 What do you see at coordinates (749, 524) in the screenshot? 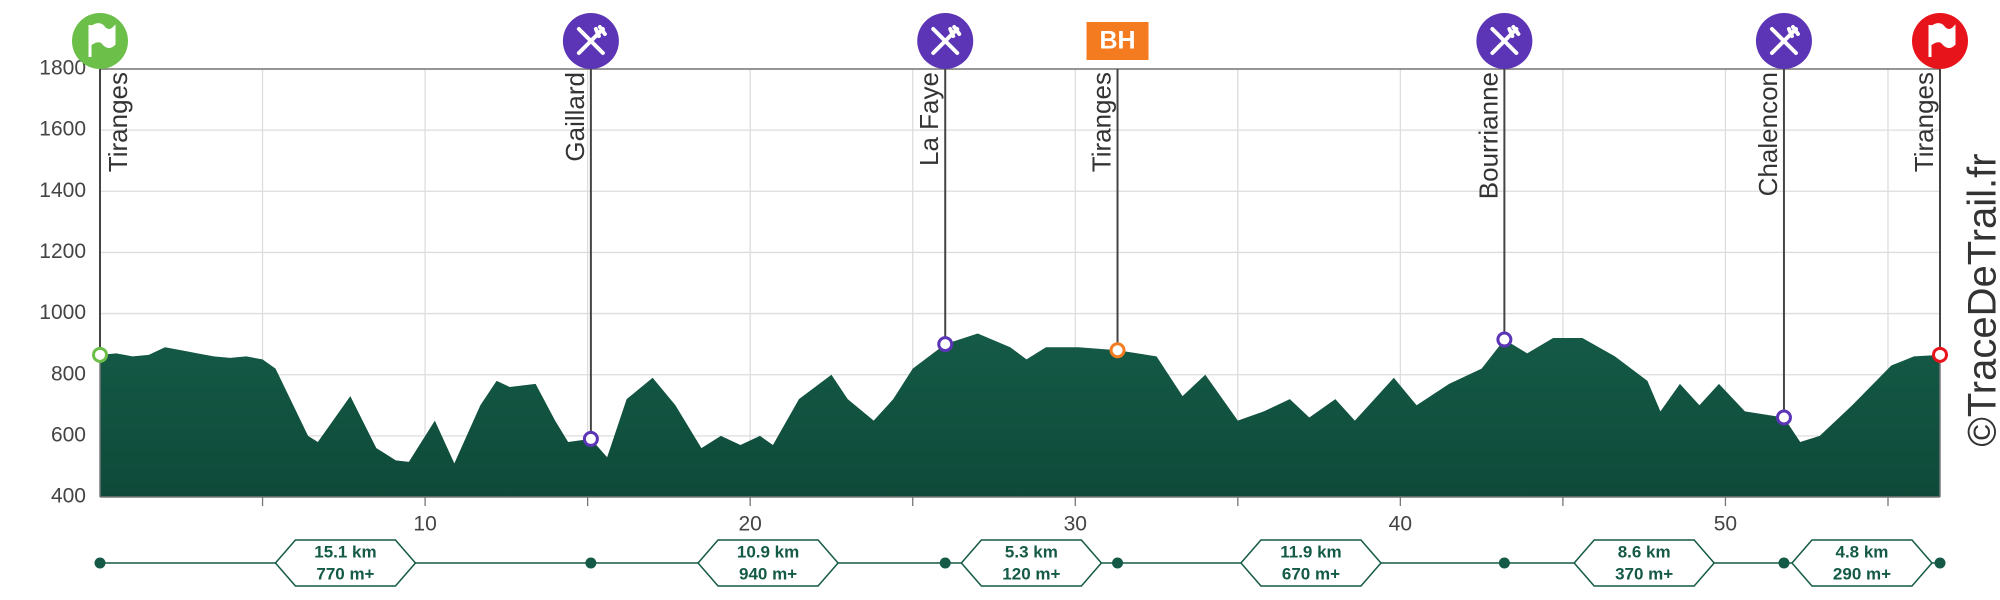
I see `x-tick-label: 20` at bounding box center [749, 524].